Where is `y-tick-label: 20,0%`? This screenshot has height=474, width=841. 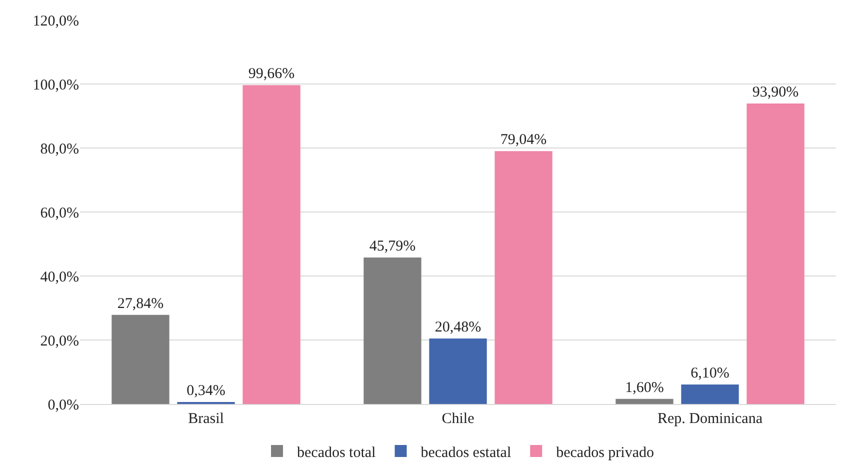
y-tick-label: 20,0% is located at coordinates (59, 341).